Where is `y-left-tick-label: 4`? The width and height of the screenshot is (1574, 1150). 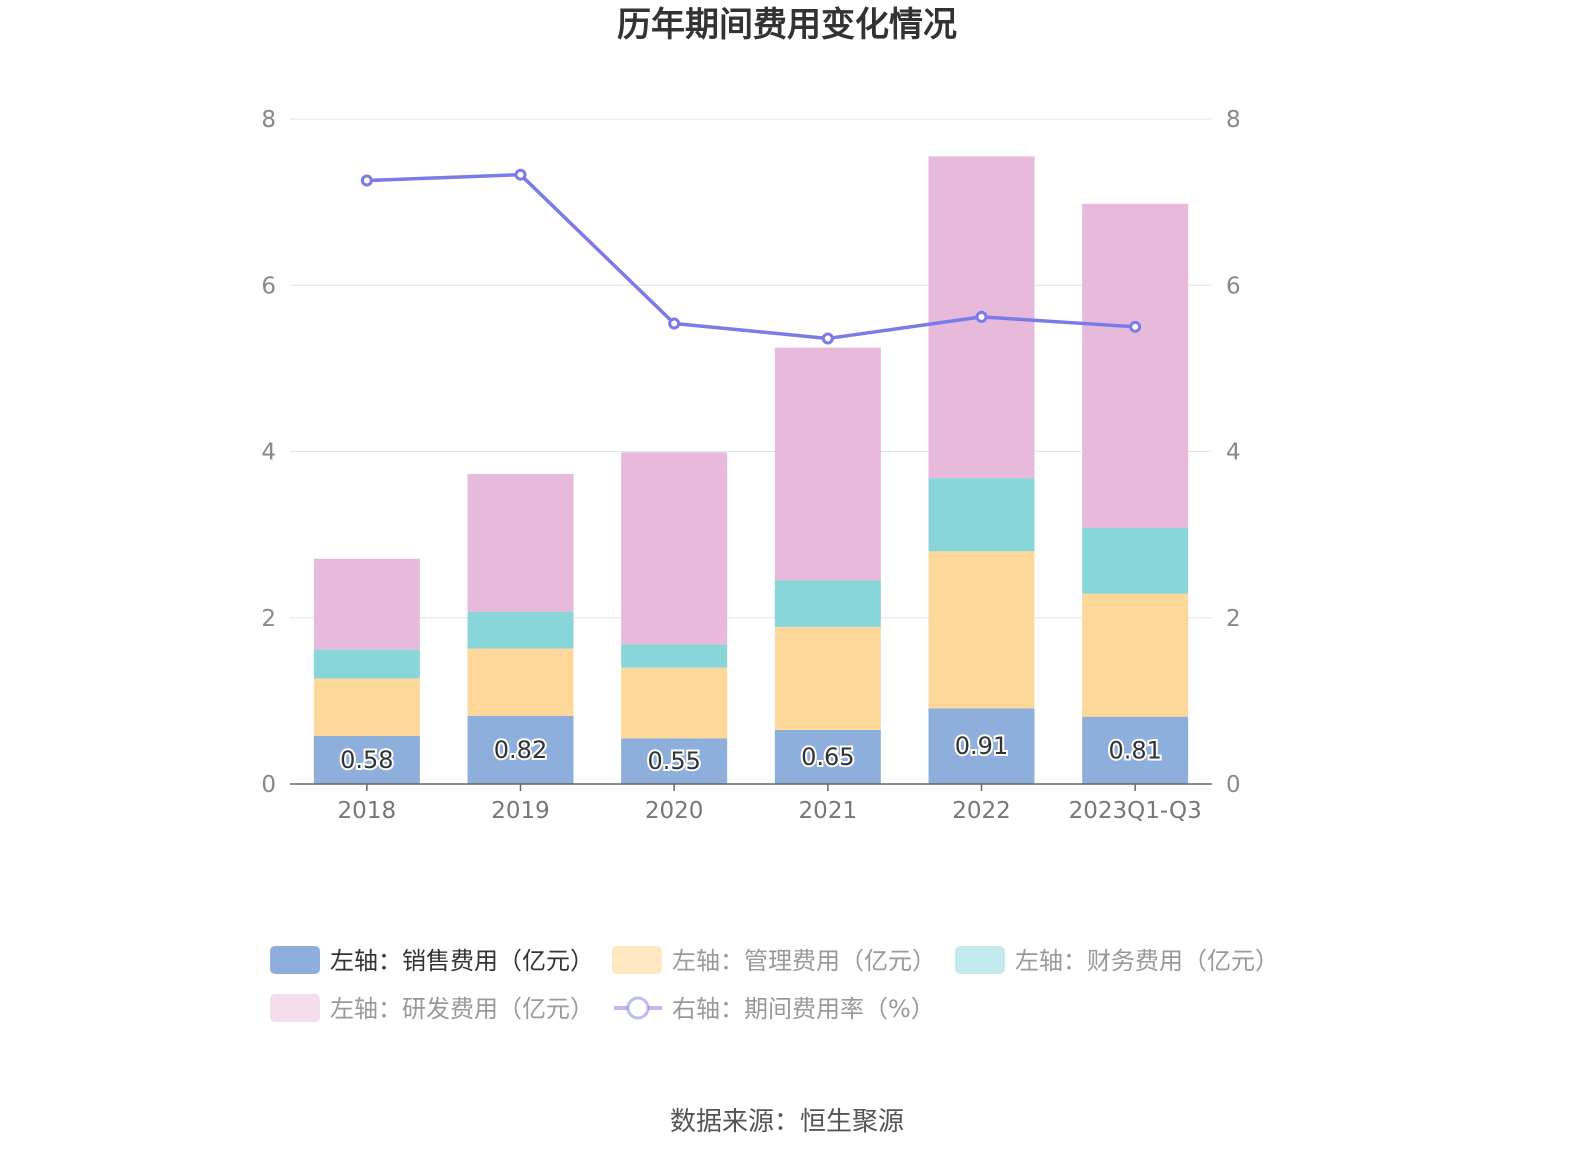
y-left-tick-label: 4 is located at coordinates (268, 453).